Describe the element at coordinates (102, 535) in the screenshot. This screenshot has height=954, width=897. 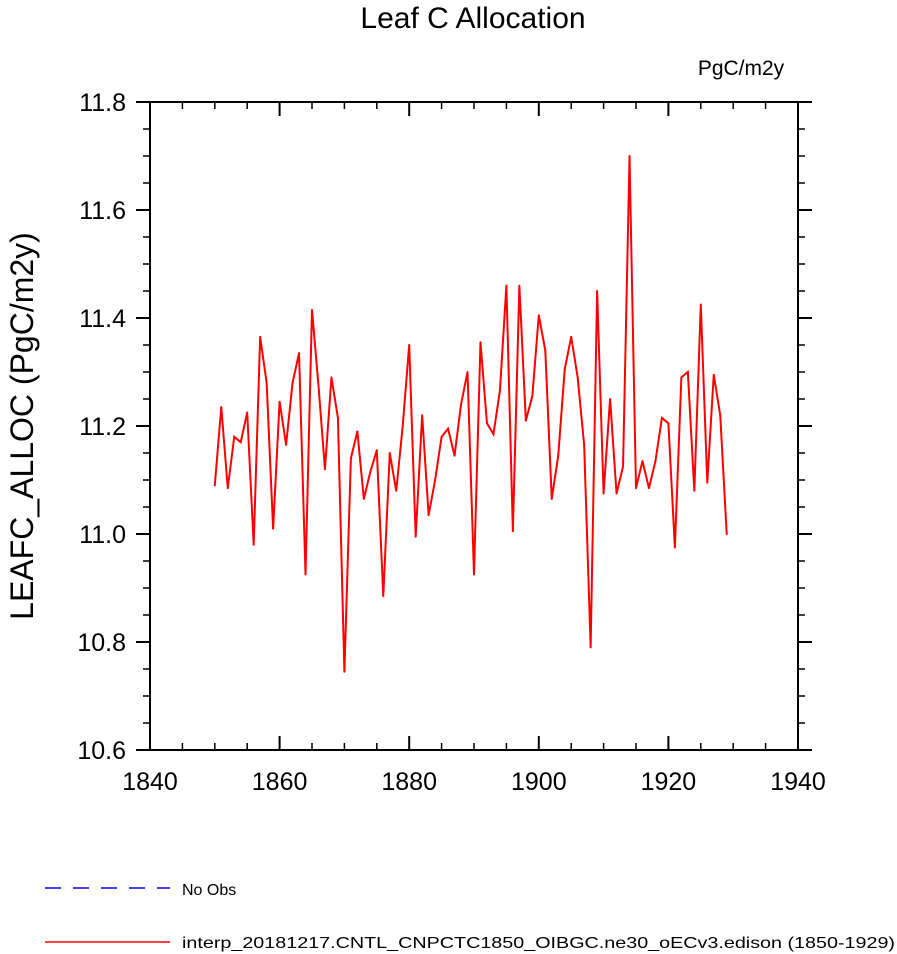
I see `y-tick-label: 11.0` at that location.